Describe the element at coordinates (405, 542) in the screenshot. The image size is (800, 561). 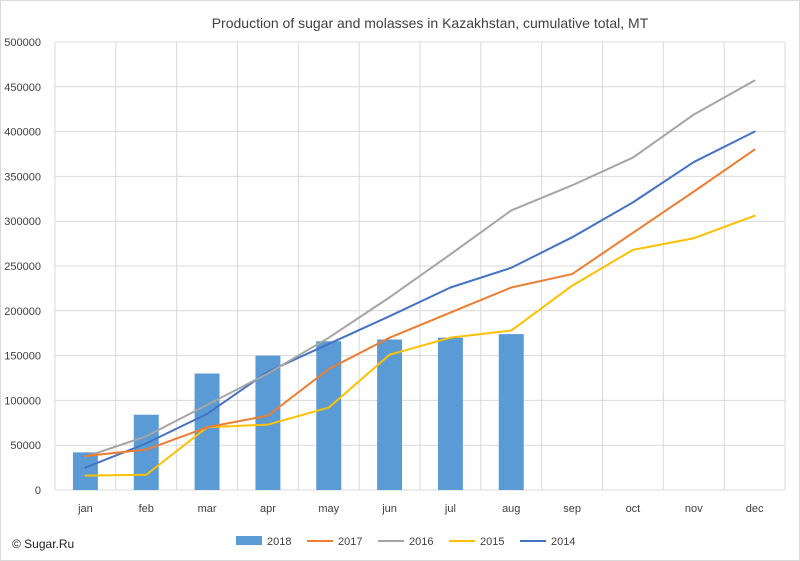
I see `legend: 2018 2017 2016 2015 2014` at that location.